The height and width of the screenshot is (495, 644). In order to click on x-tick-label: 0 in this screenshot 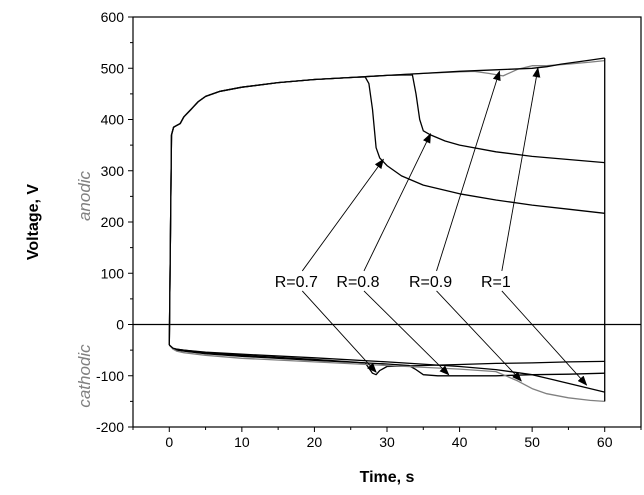, I will do `click(169, 442)`.